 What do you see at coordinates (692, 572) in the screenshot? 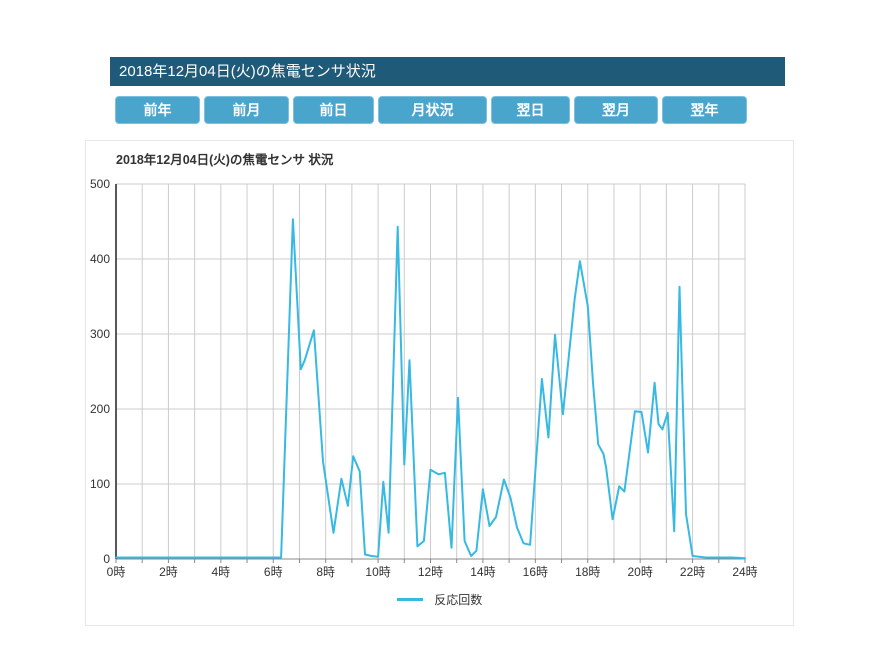
I see `x-axis-tick-label: 22時` at bounding box center [692, 572].